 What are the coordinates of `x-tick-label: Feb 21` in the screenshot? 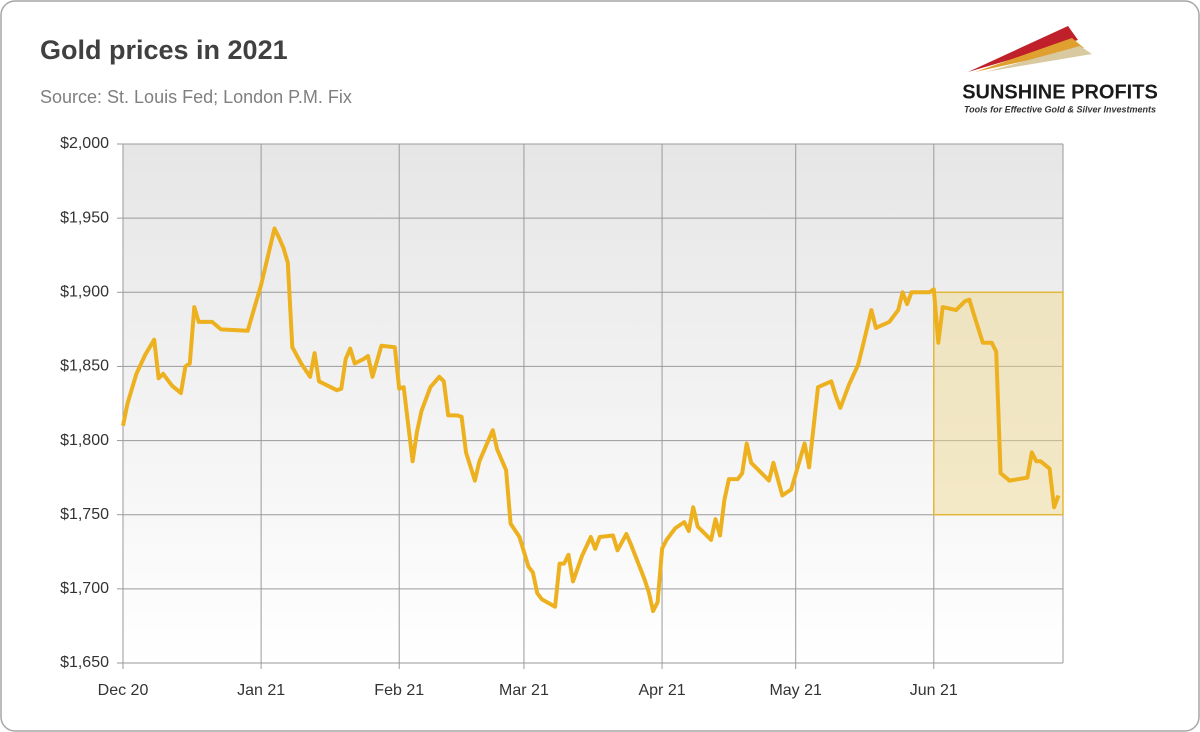 It's located at (399, 690).